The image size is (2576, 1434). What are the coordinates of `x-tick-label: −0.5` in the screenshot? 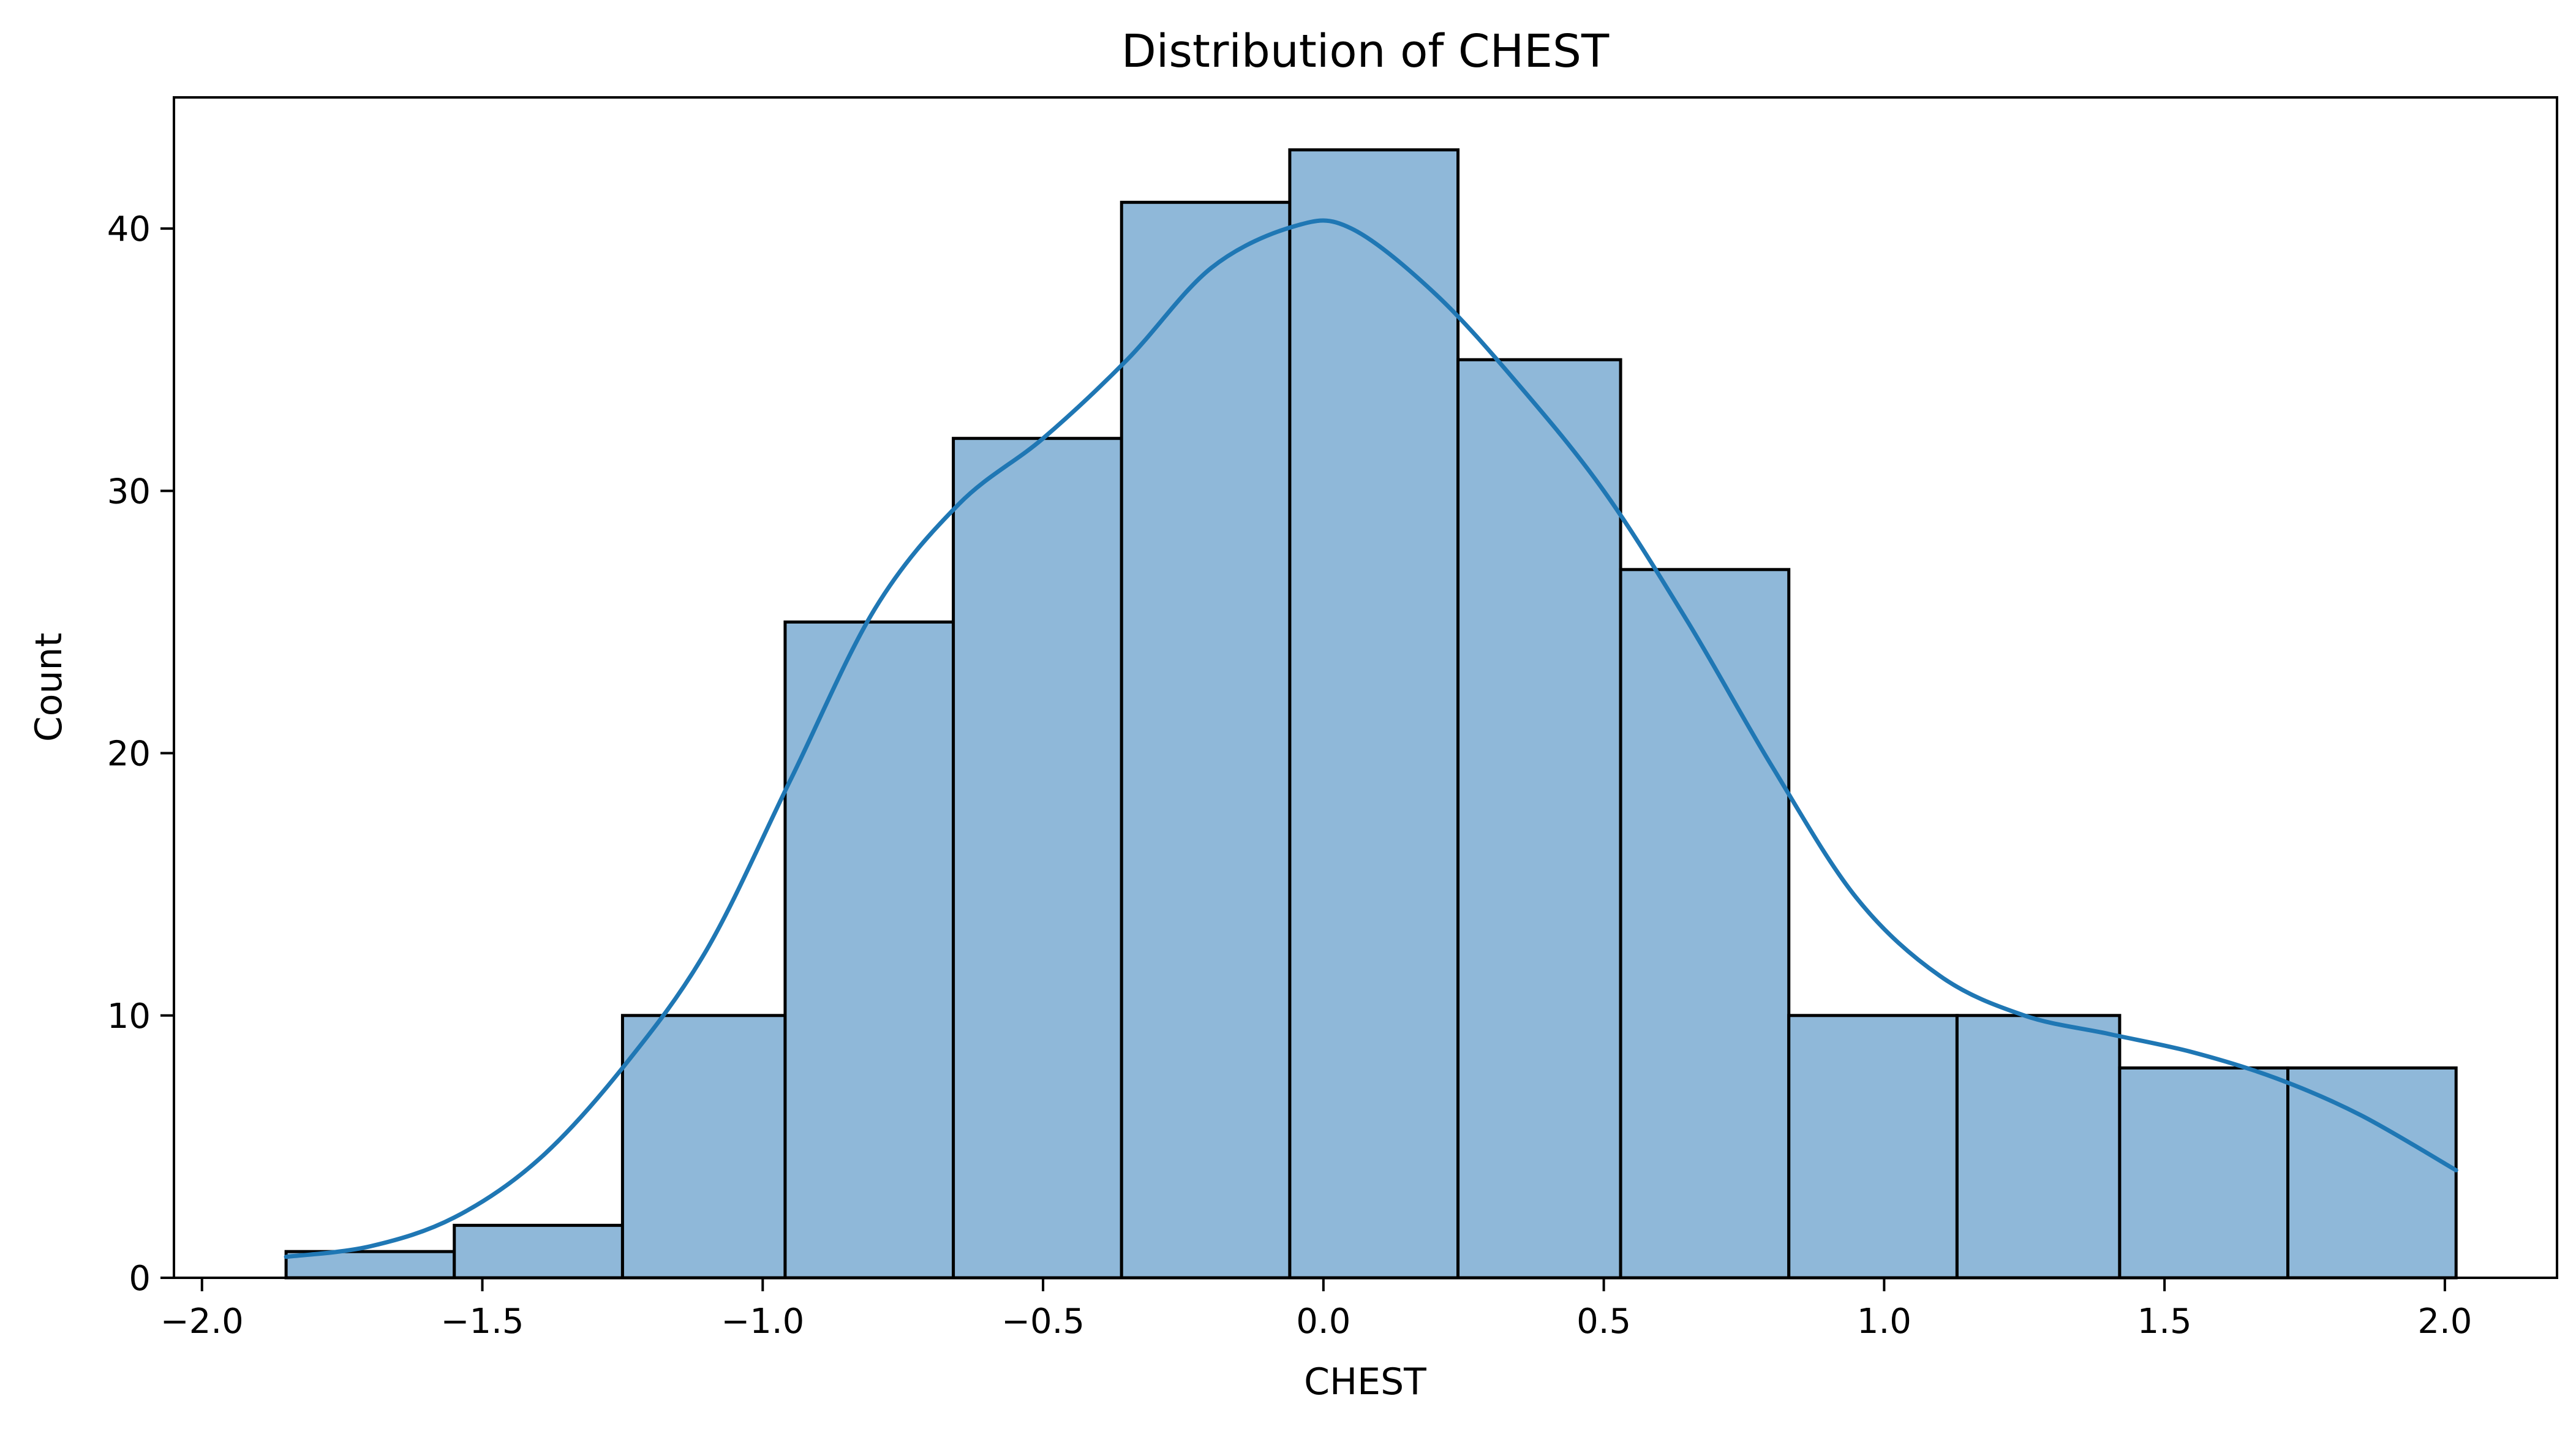 It's located at (1043, 1322).